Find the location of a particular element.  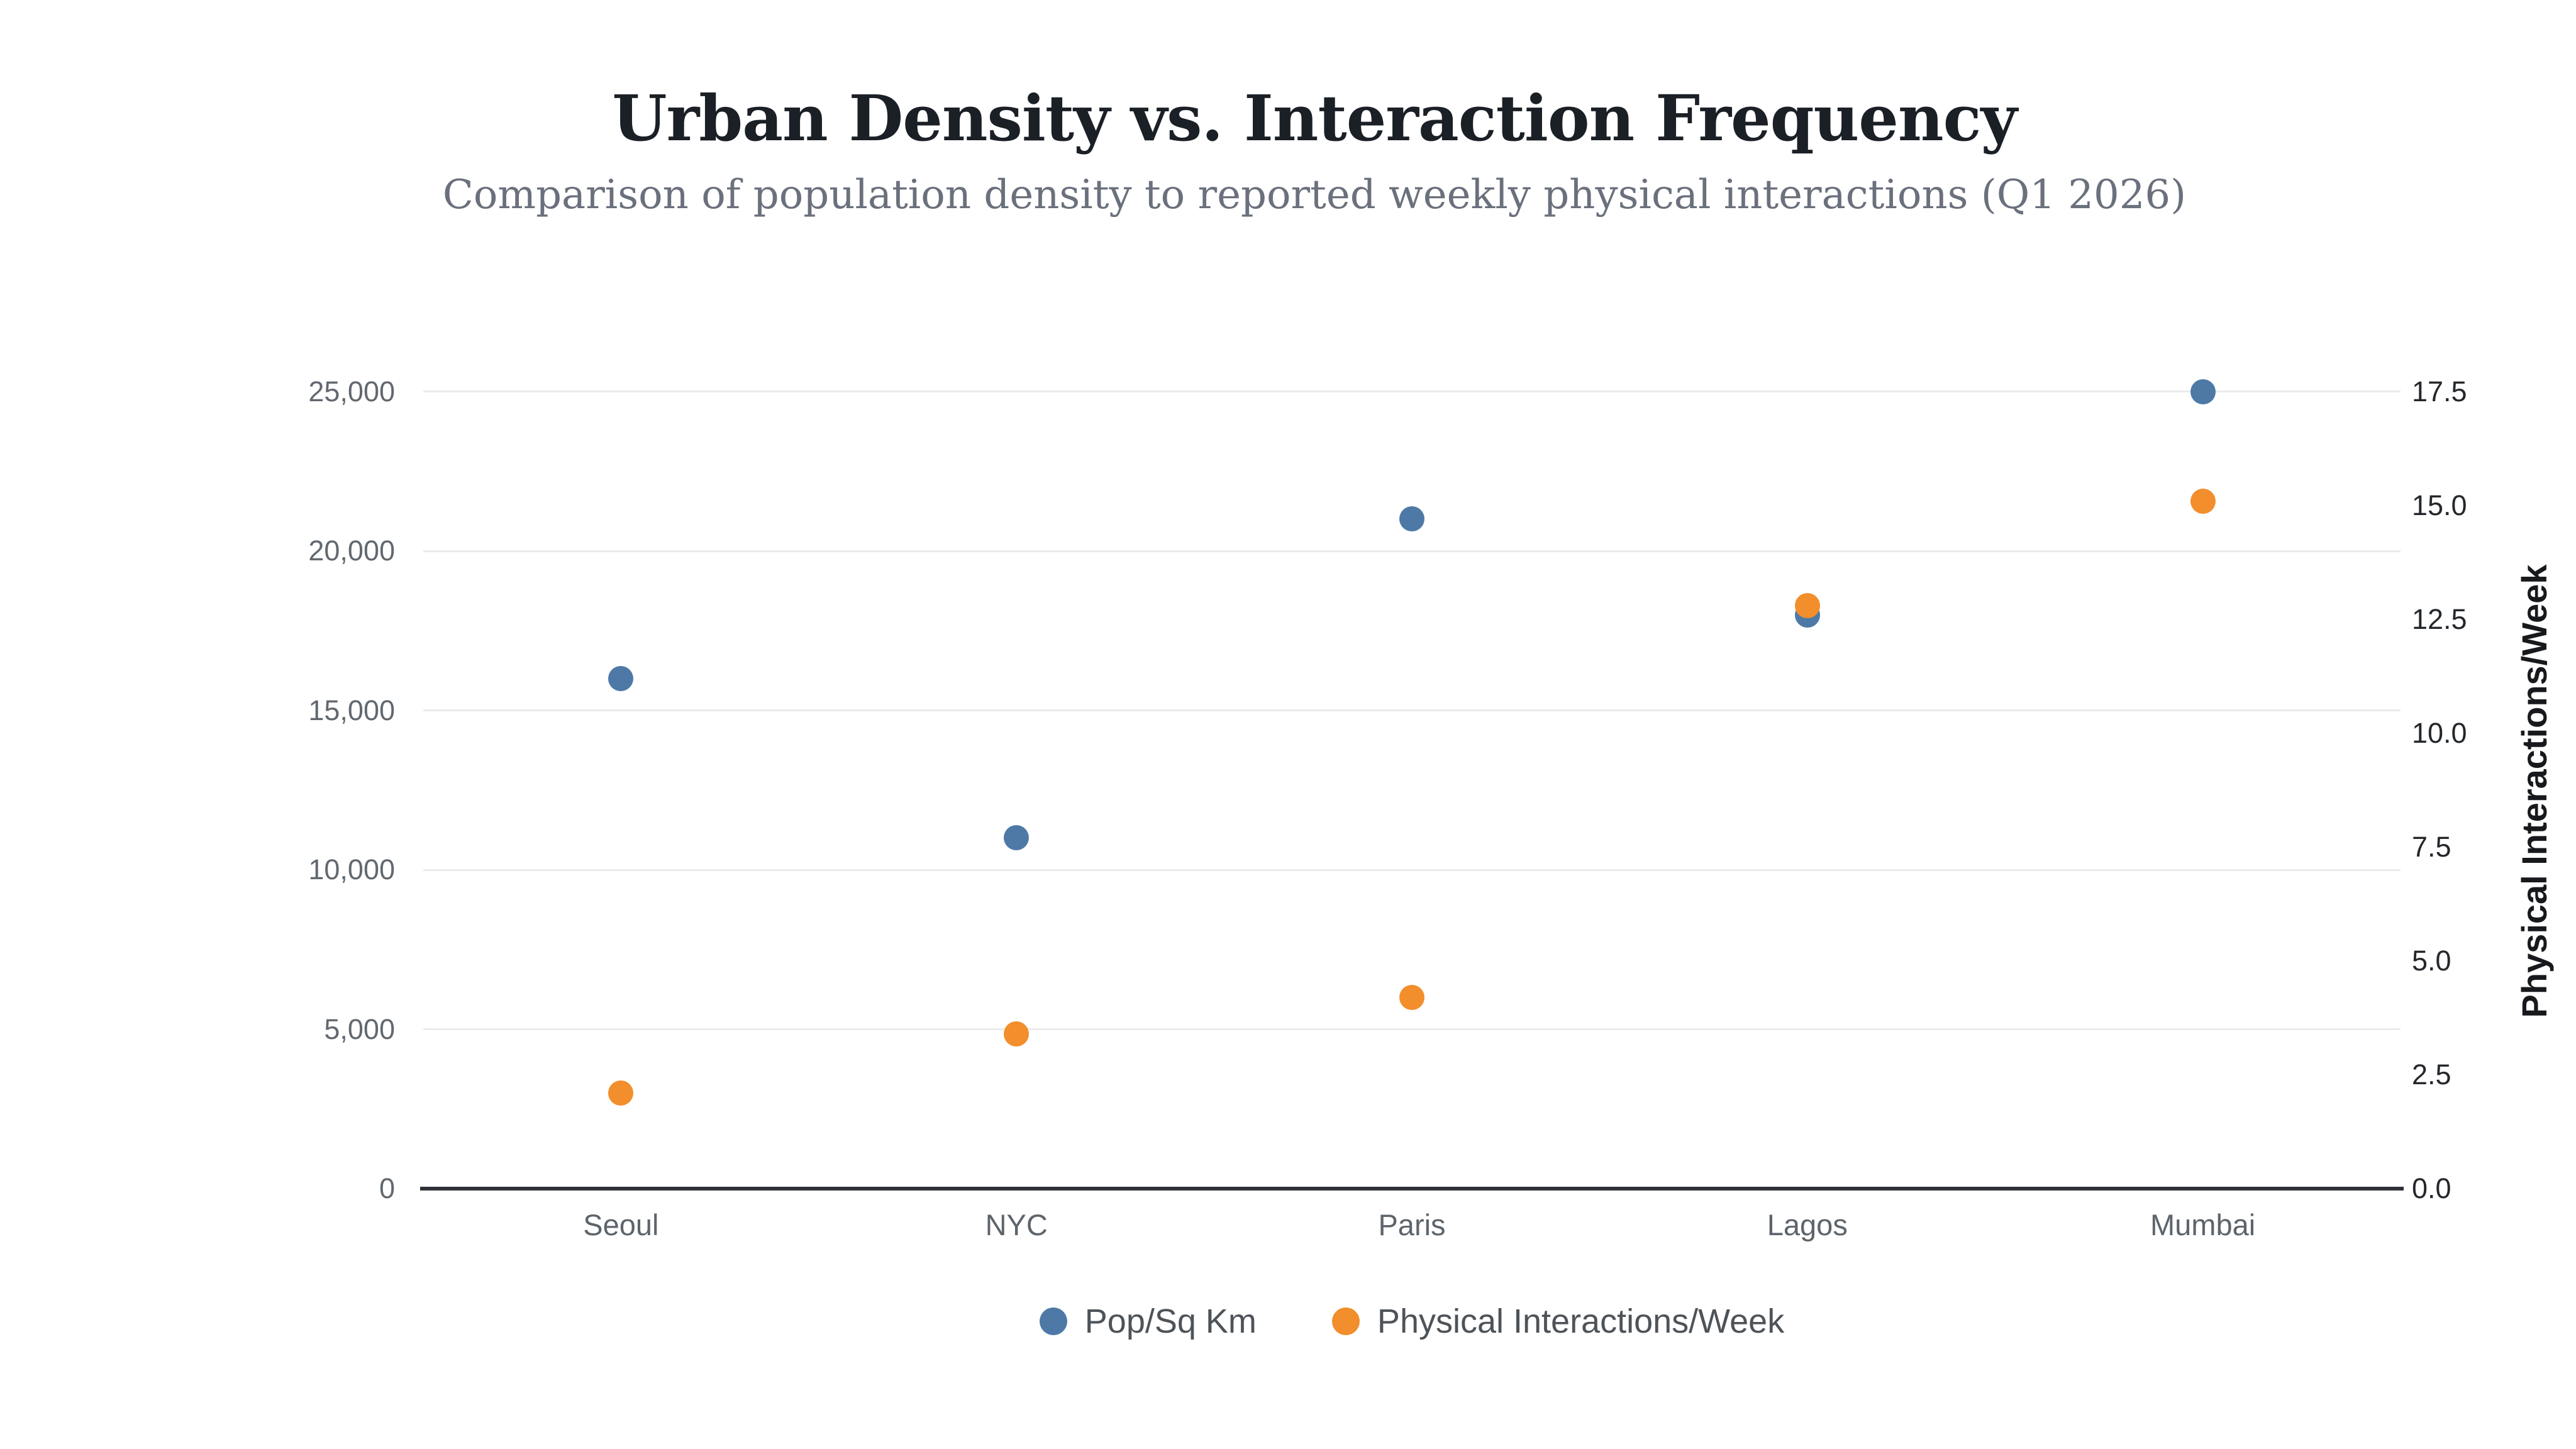

legend-item: Pop/Sq Km is located at coordinates (1148, 1321).